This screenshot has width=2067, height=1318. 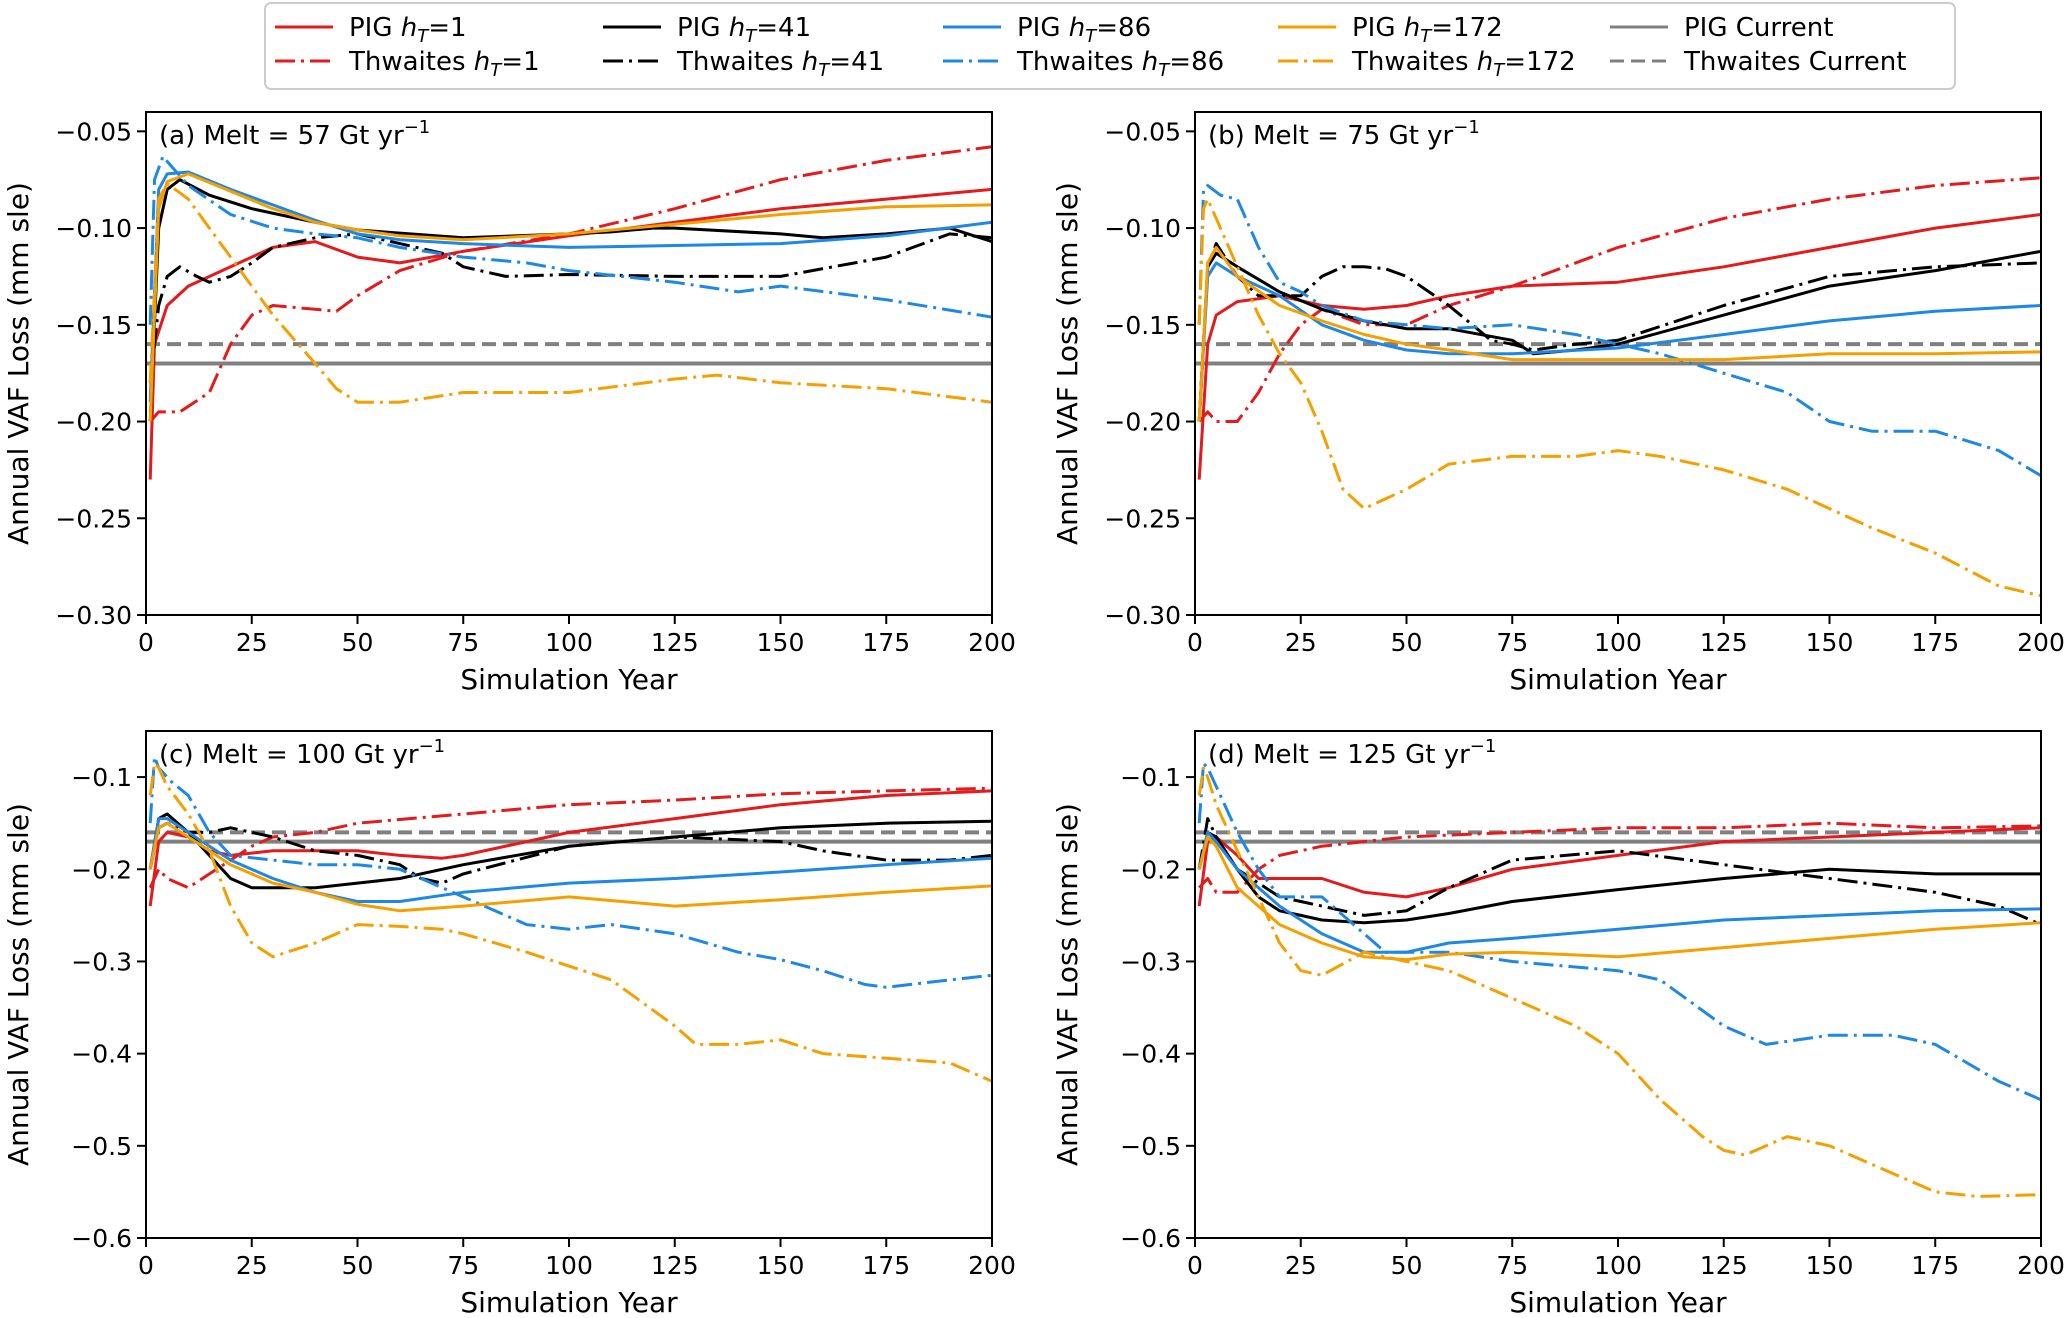 What do you see at coordinates (371, 30) in the screenshot?
I see `legend-item-pig-ht-1: PIG hT=1` at bounding box center [371, 30].